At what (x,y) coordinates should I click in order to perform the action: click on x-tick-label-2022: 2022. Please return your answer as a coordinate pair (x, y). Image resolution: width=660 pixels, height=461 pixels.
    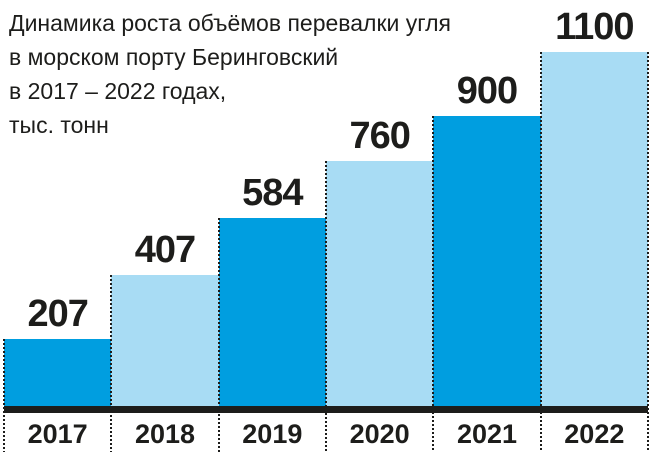
    Looking at the image, I should click on (594, 434).